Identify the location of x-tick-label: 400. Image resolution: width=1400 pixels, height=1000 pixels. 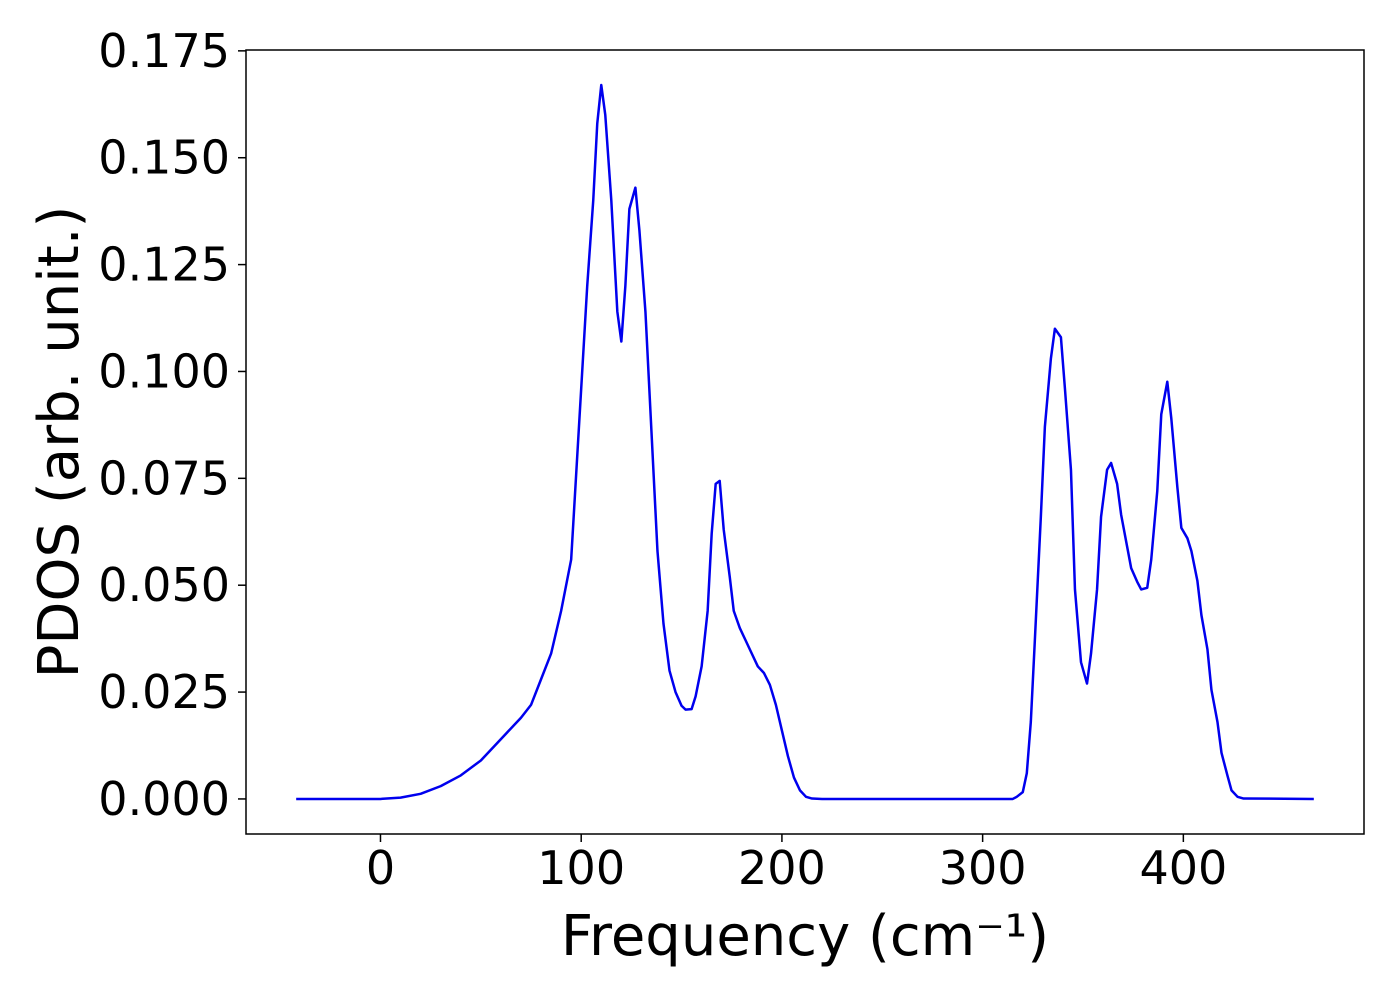
(1183, 868).